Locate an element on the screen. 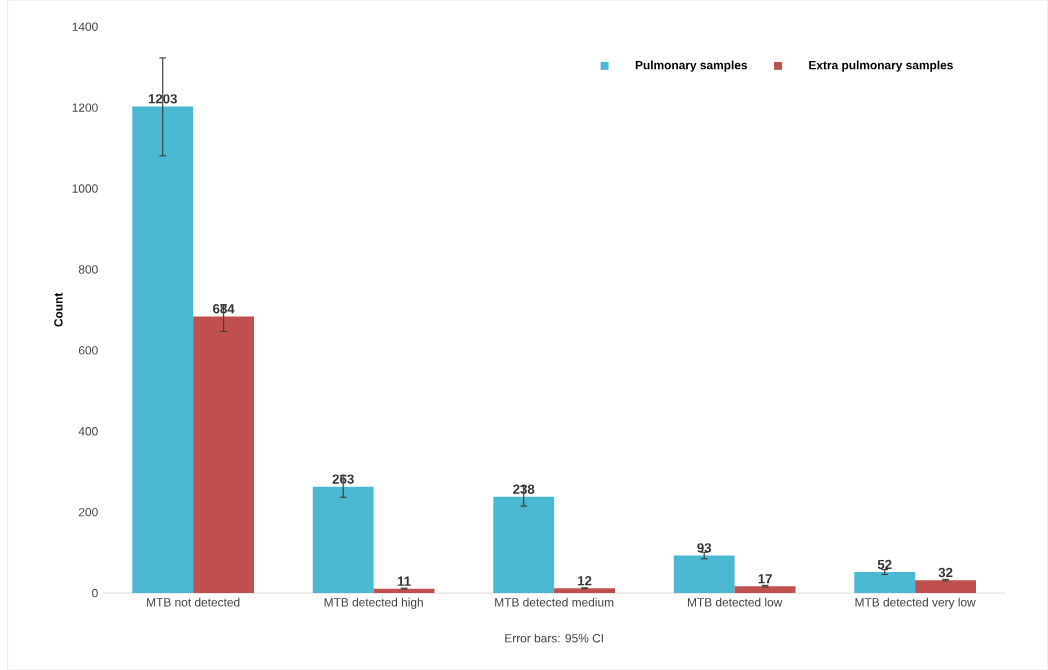 The height and width of the screenshot is (670, 1048). data-label: 12 is located at coordinates (585, 581).